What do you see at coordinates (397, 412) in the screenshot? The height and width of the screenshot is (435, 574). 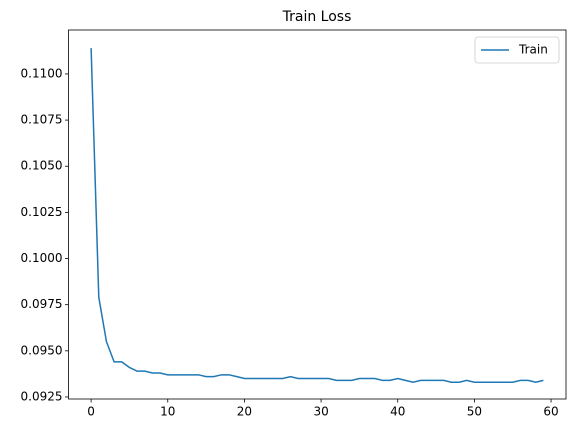 I see `x-tick-label: 40` at bounding box center [397, 412].